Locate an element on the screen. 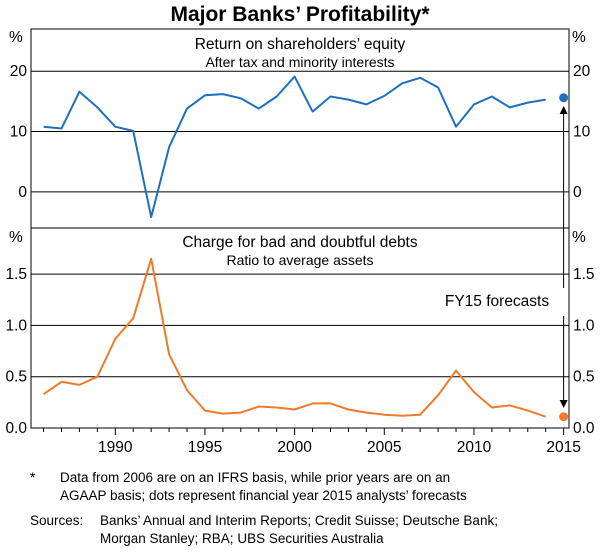  panel-0-forecast-dot is located at coordinates (564, 98).